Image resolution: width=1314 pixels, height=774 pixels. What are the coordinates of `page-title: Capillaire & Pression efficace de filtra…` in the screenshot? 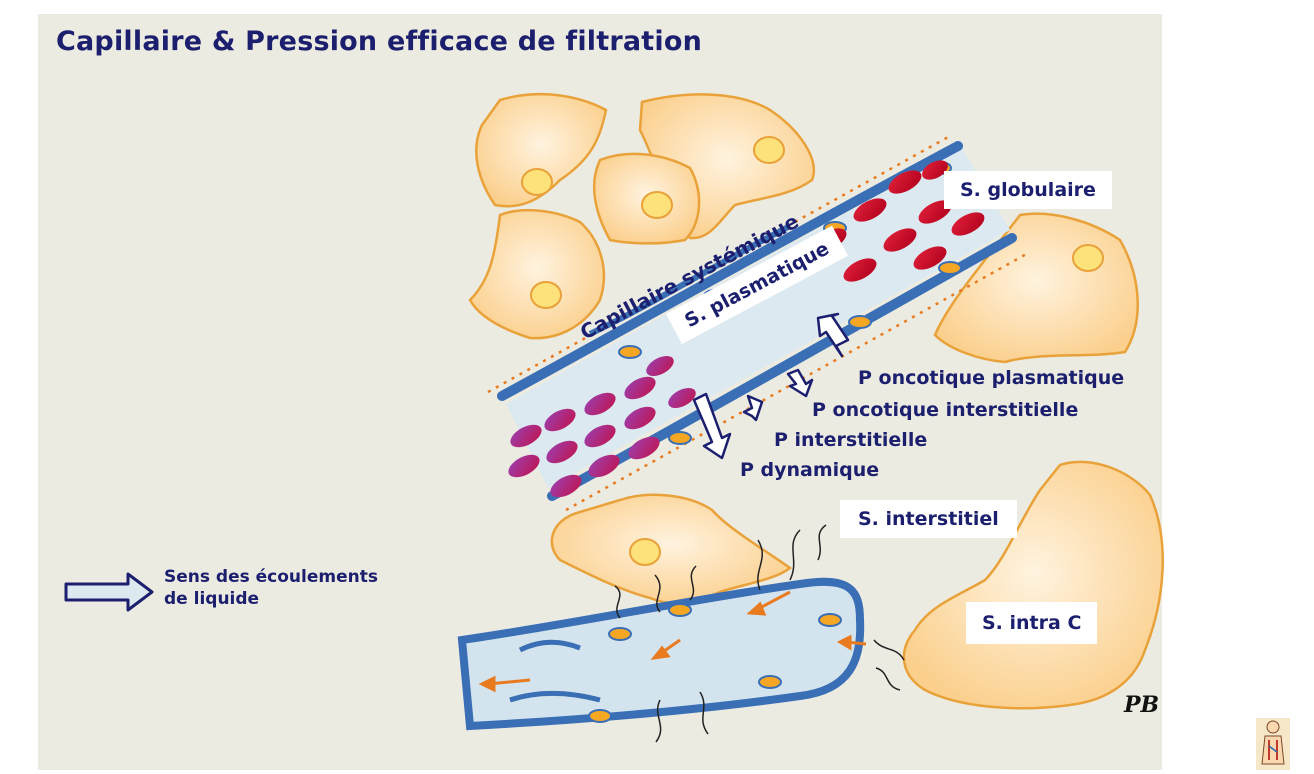 It's located at (379, 41).